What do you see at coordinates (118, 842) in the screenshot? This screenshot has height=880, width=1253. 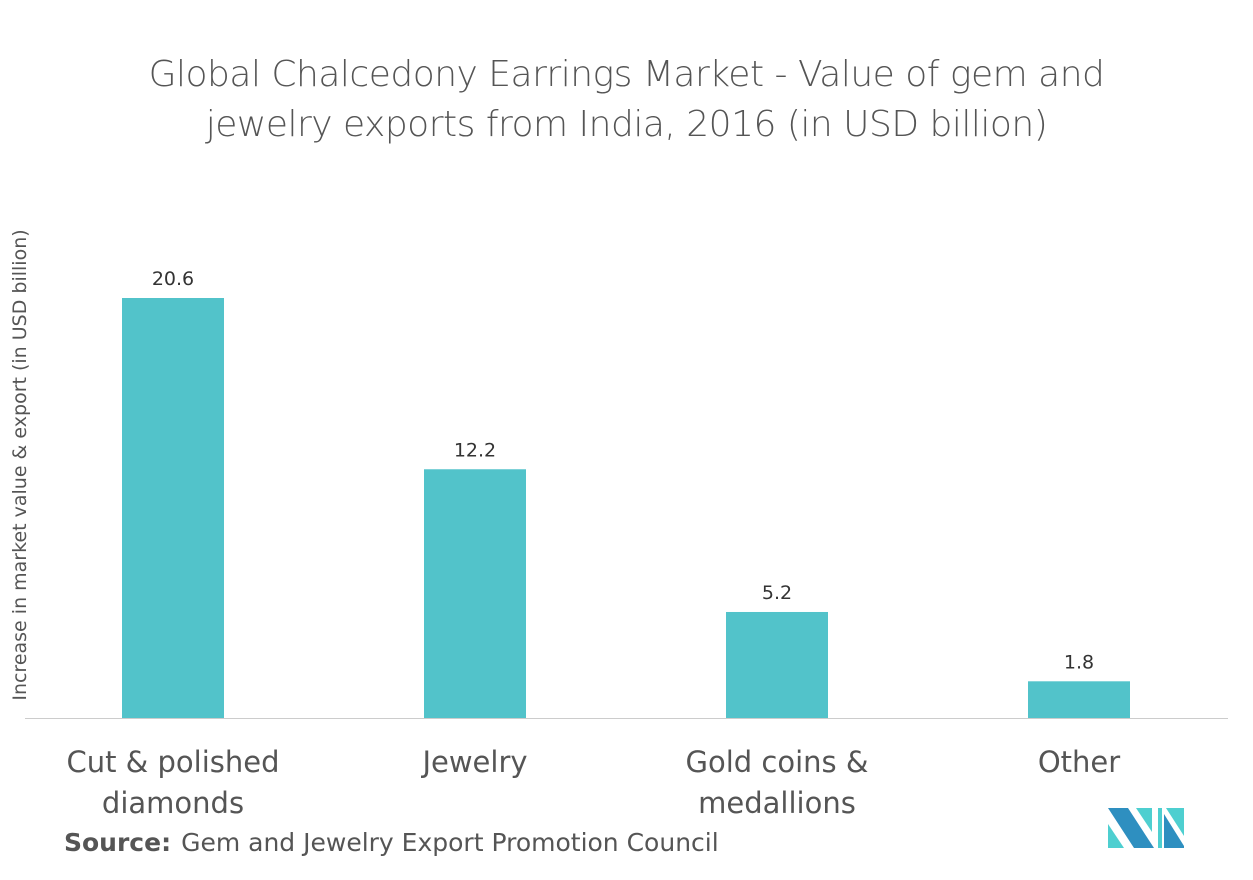 I see `source-label: Source:` at bounding box center [118, 842].